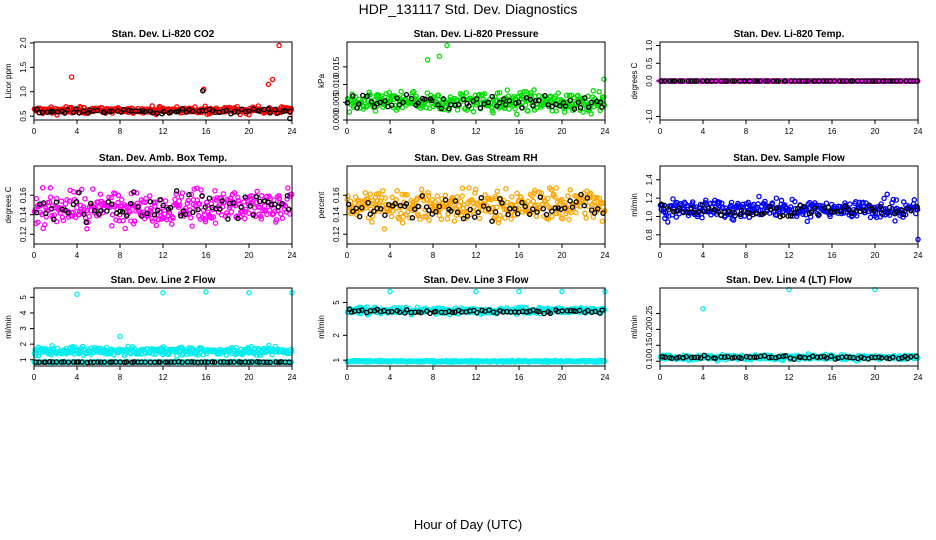 The width and height of the screenshot is (936, 540). I want to click on data-points, so click(163, 82).